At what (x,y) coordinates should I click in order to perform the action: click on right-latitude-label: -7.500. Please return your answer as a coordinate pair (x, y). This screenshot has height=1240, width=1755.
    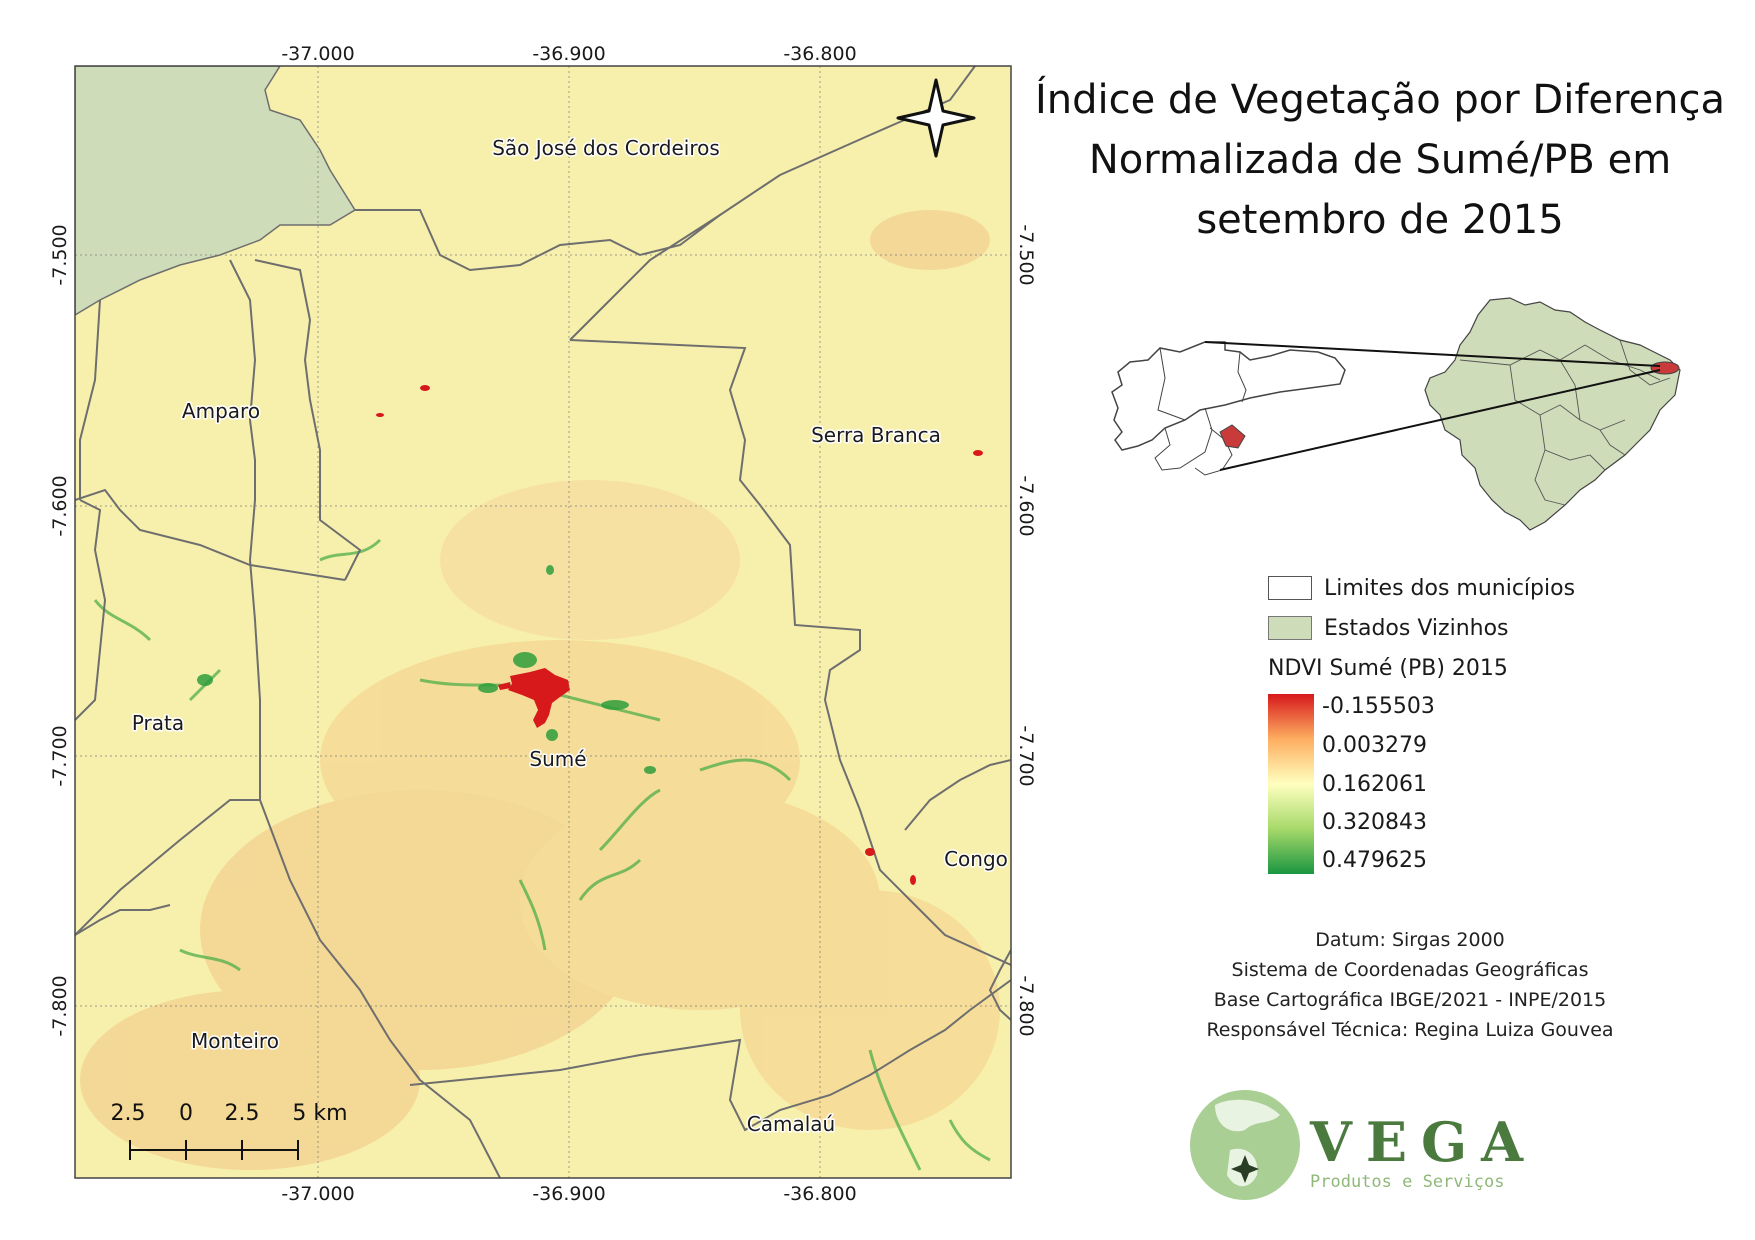
    Looking at the image, I should click on (1026, 254).